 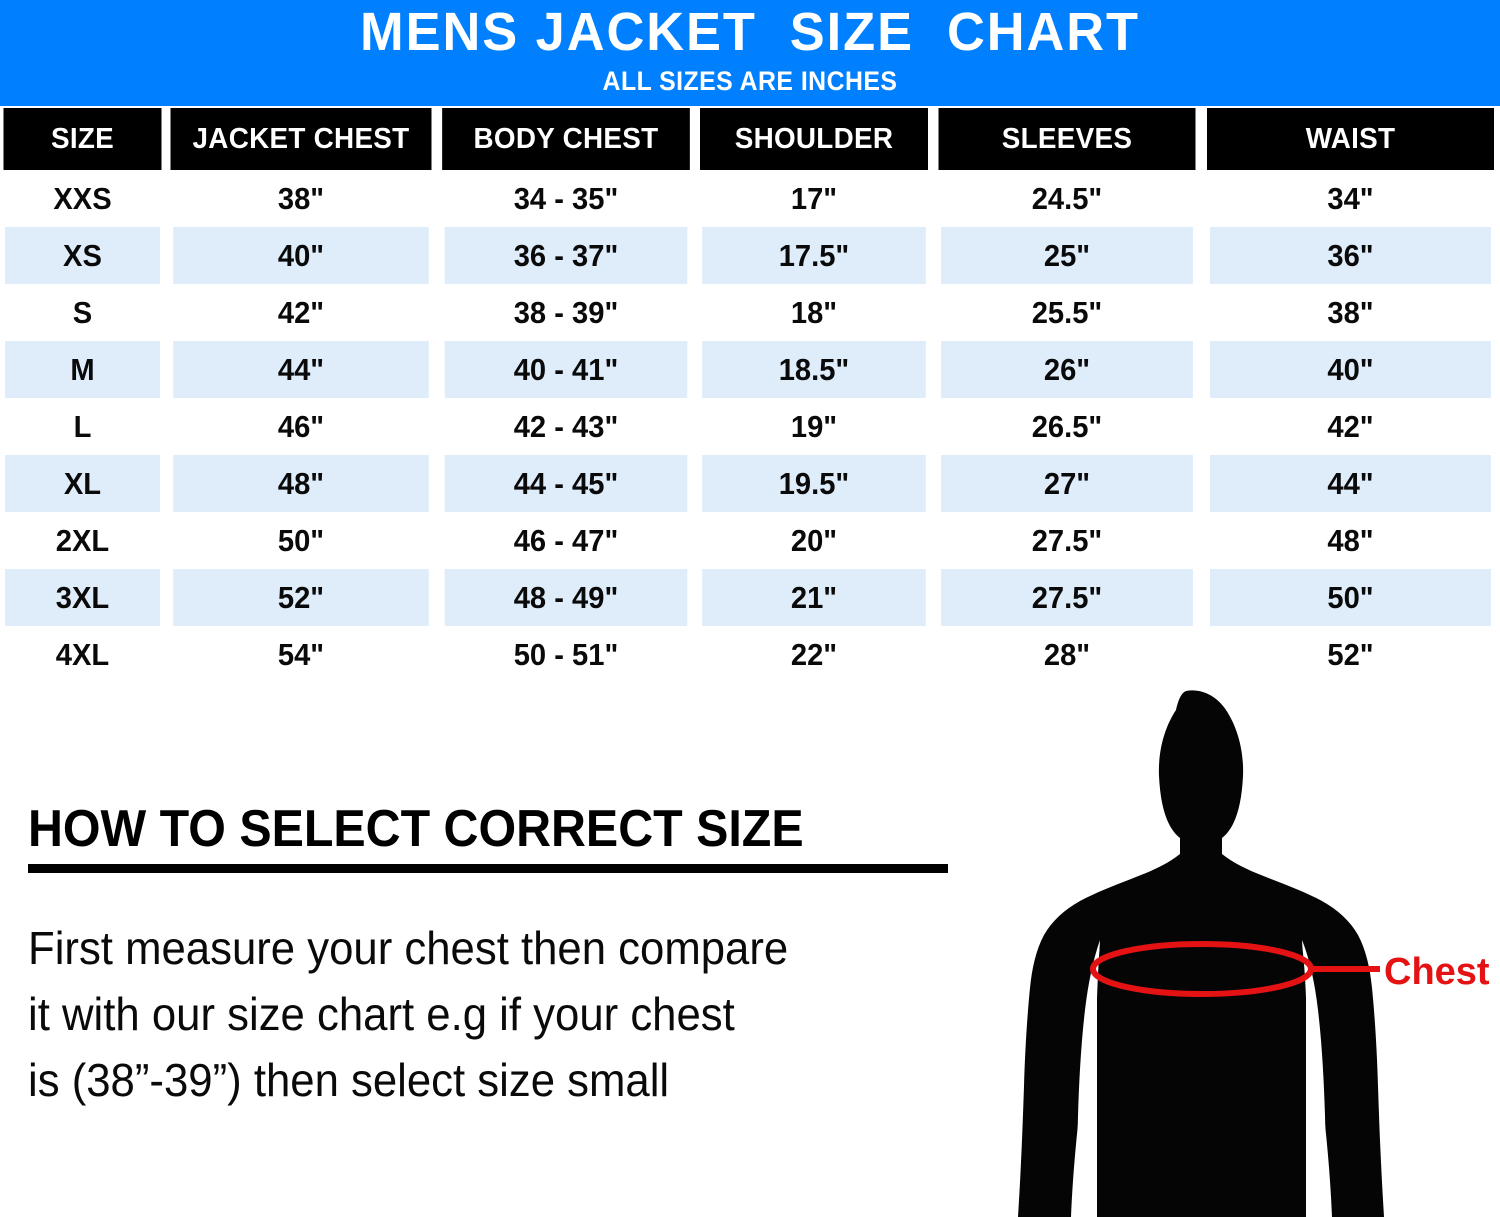 I want to click on table-row: M 44" 40 - 41" 18.5" 26" 40", so click(x=750, y=369).